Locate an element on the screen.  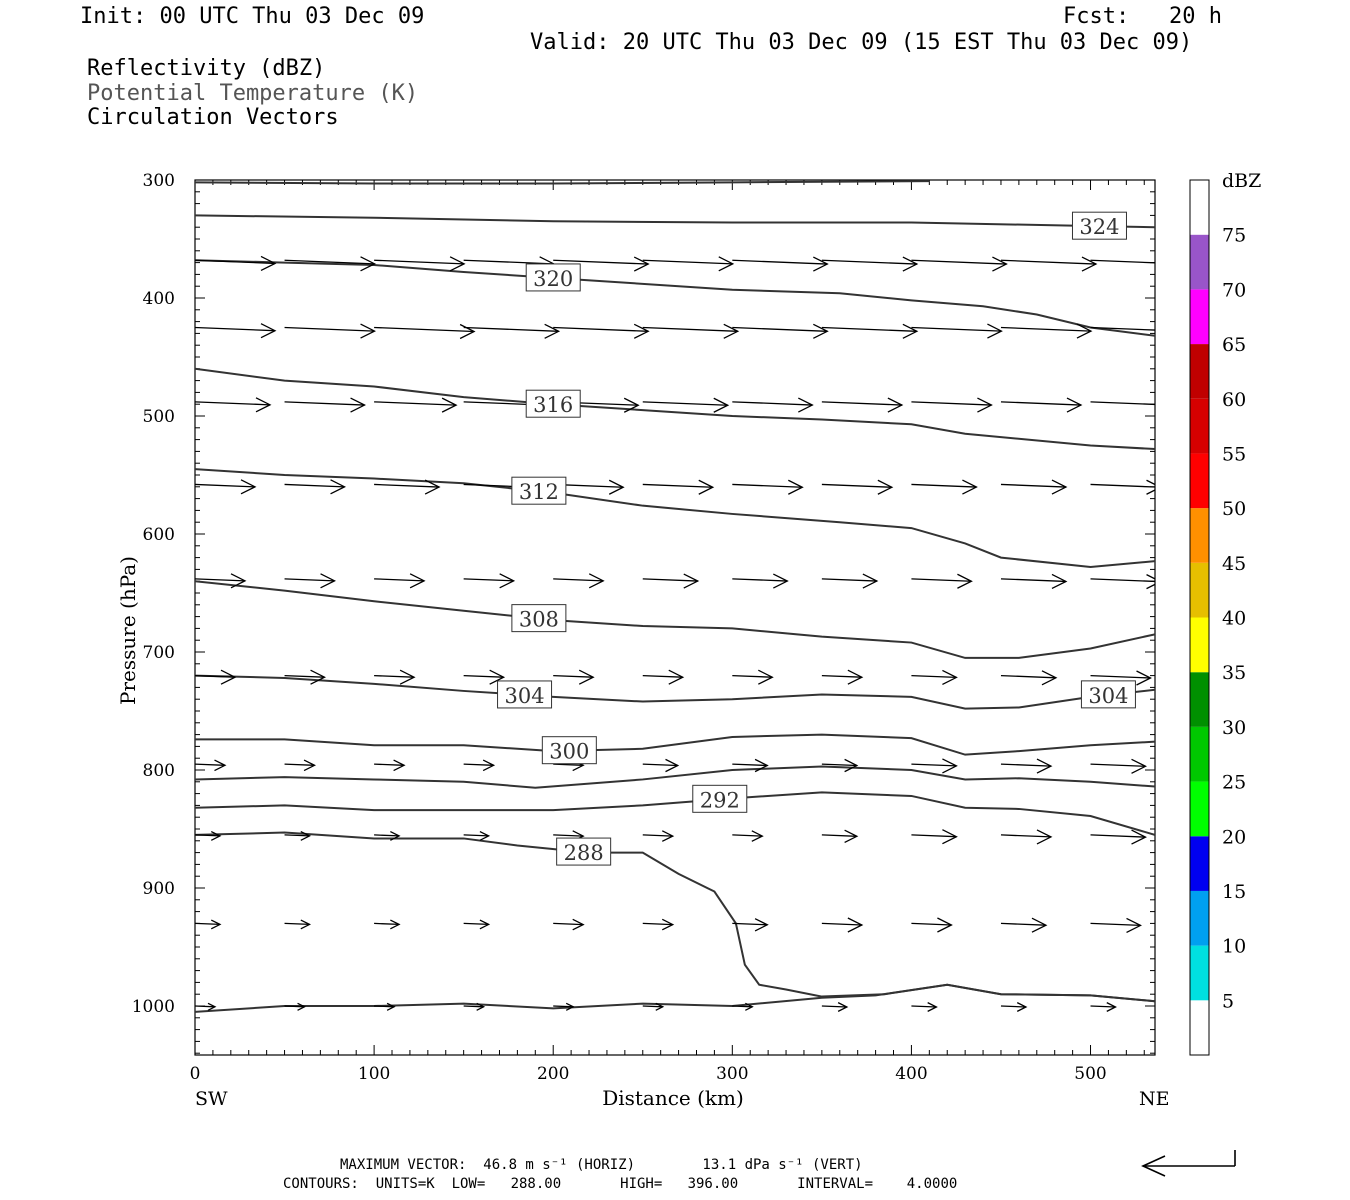
reference-vector-icon is located at coordinates (1188, 1163).